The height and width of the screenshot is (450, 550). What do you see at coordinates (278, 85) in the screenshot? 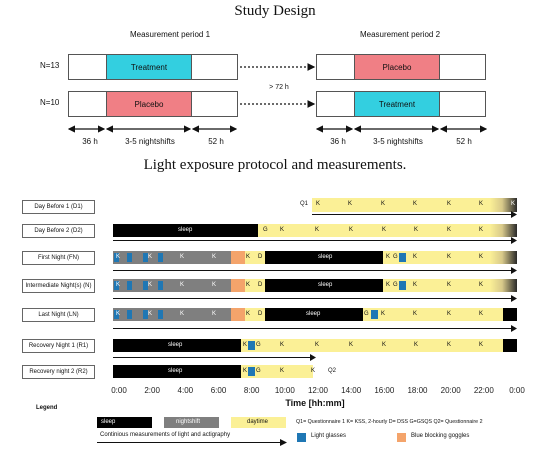
I see `washout-arrows` at bounding box center [278, 85].